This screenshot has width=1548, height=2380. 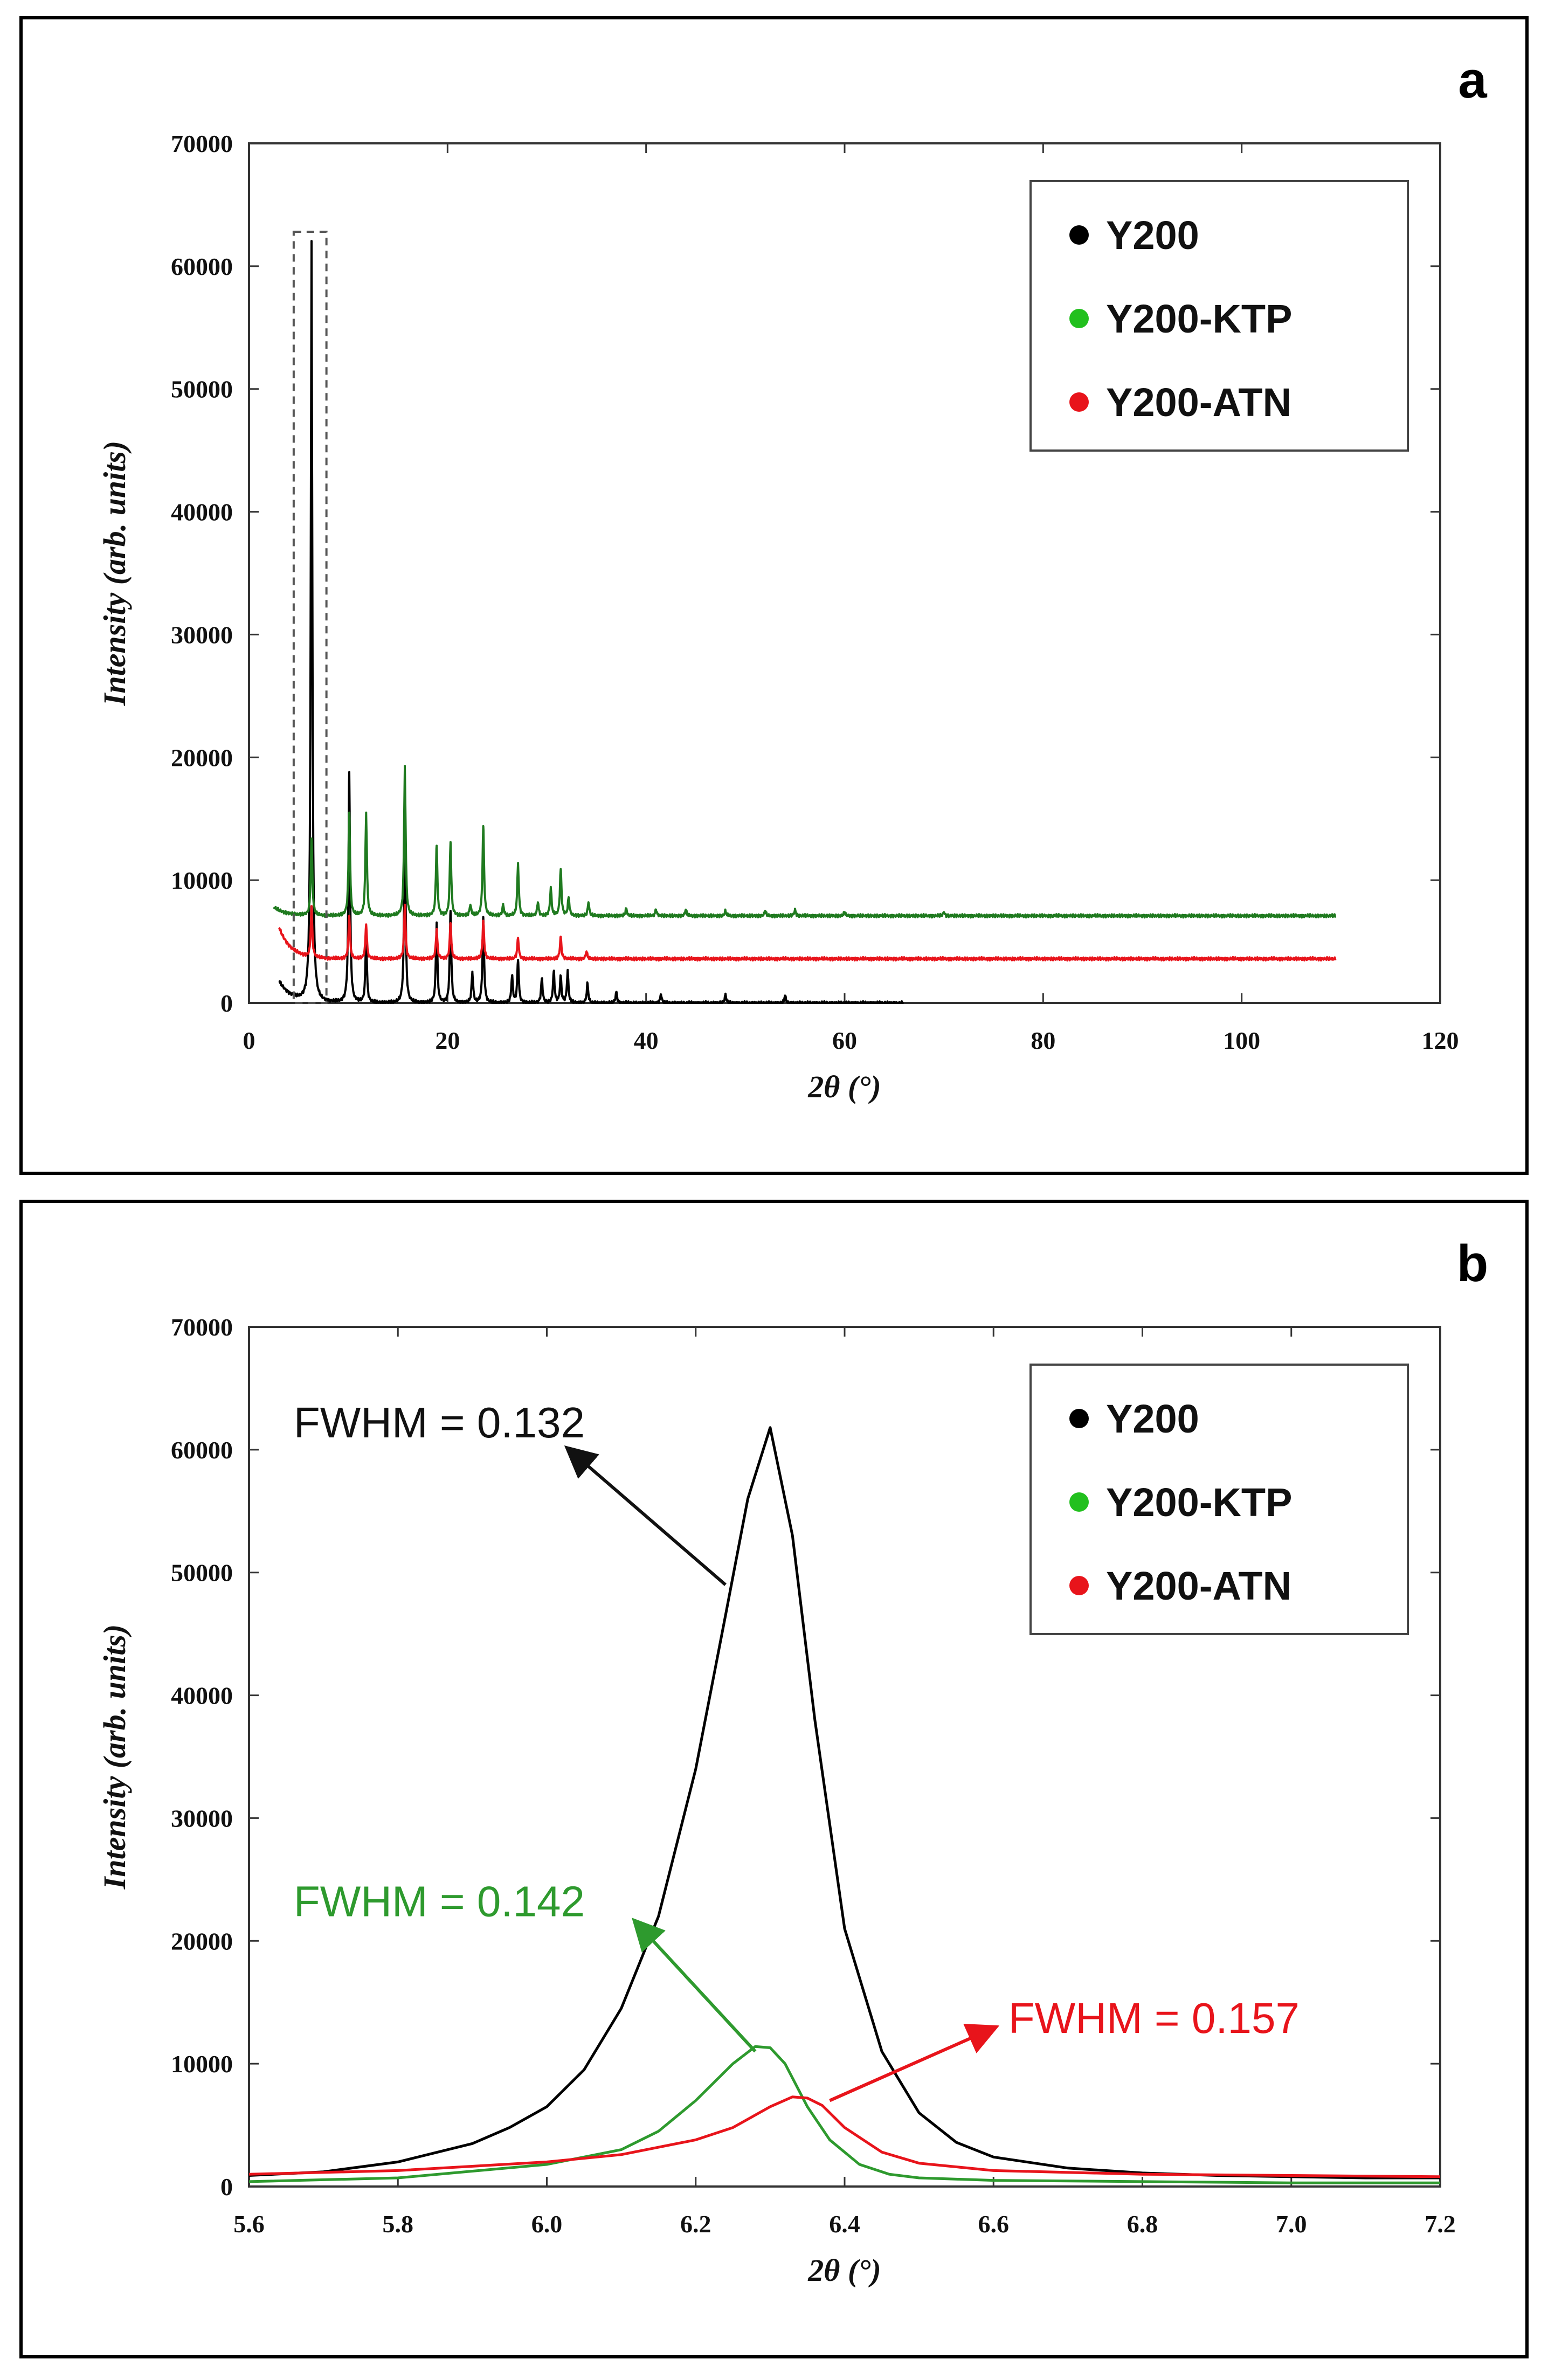 What do you see at coordinates (1473, 1263) in the screenshot?
I see `panel-letter: b` at bounding box center [1473, 1263].